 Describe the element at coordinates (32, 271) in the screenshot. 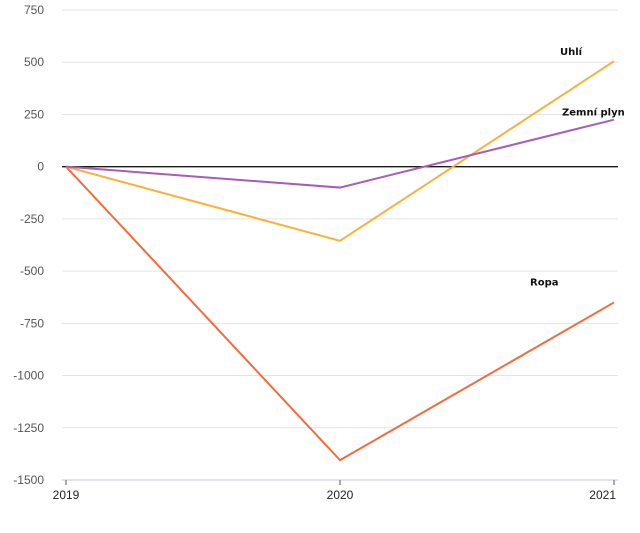

I see `y-tick-label: -500` at that location.